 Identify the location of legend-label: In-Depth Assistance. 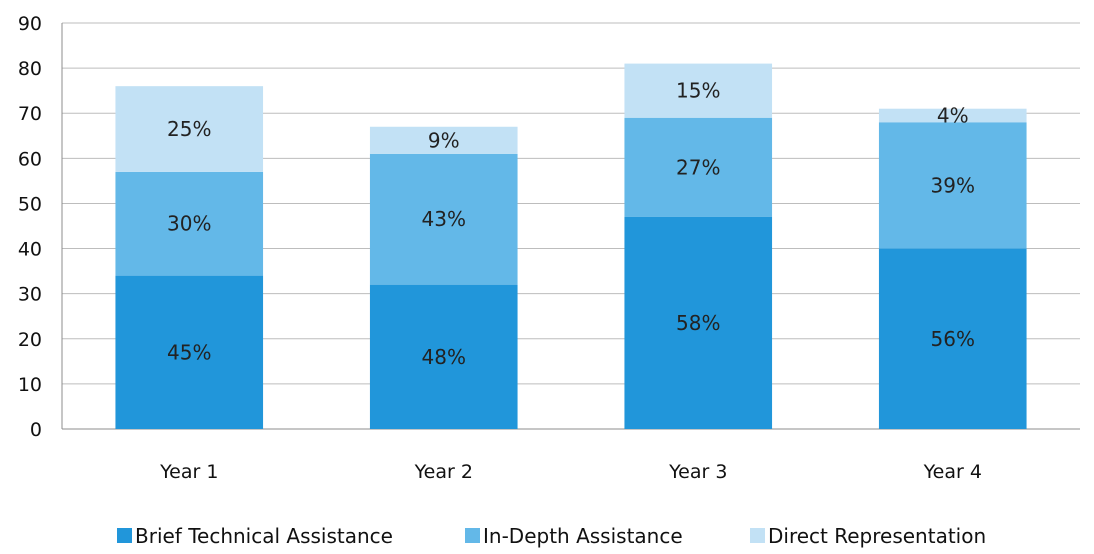
(583, 536).